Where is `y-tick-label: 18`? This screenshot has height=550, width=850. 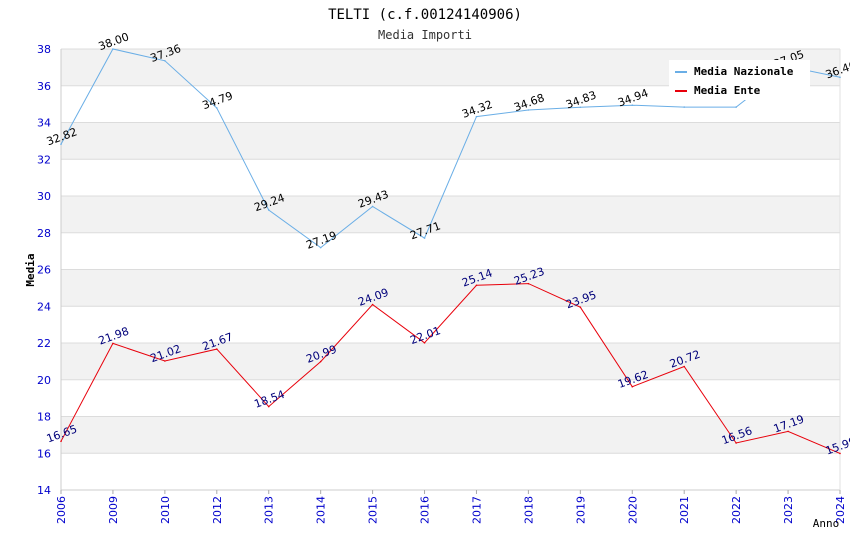
y-tick-label: 18 is located at coordinates (44, 417).